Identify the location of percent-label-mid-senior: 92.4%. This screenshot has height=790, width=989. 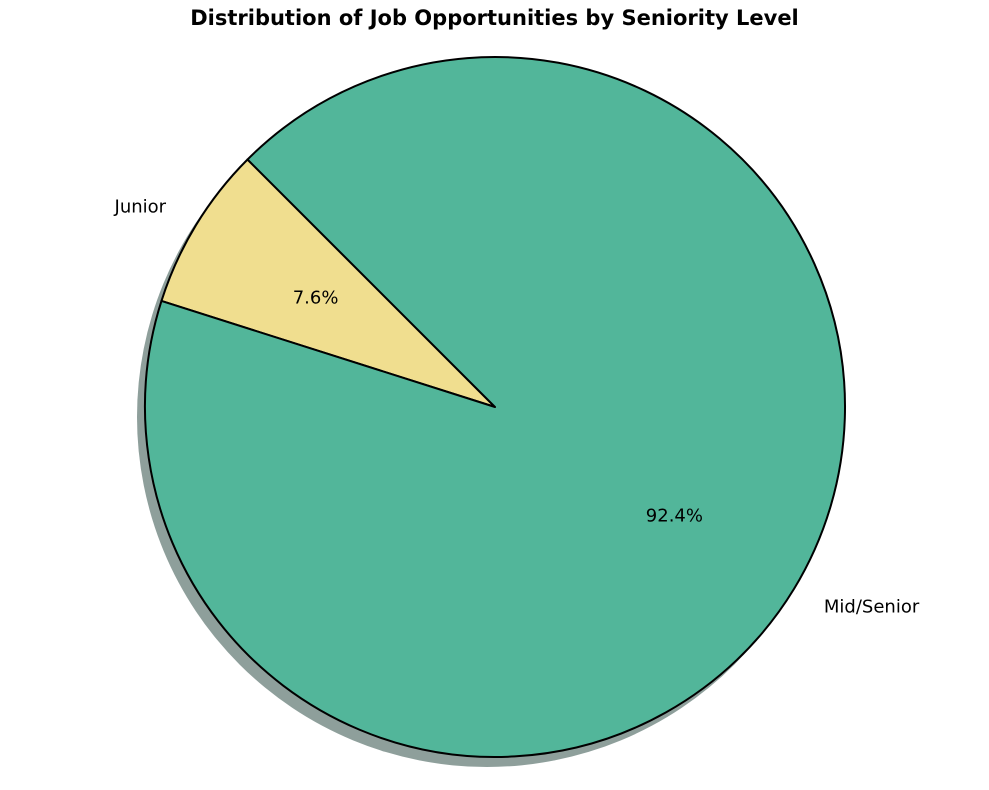
(674, 516).